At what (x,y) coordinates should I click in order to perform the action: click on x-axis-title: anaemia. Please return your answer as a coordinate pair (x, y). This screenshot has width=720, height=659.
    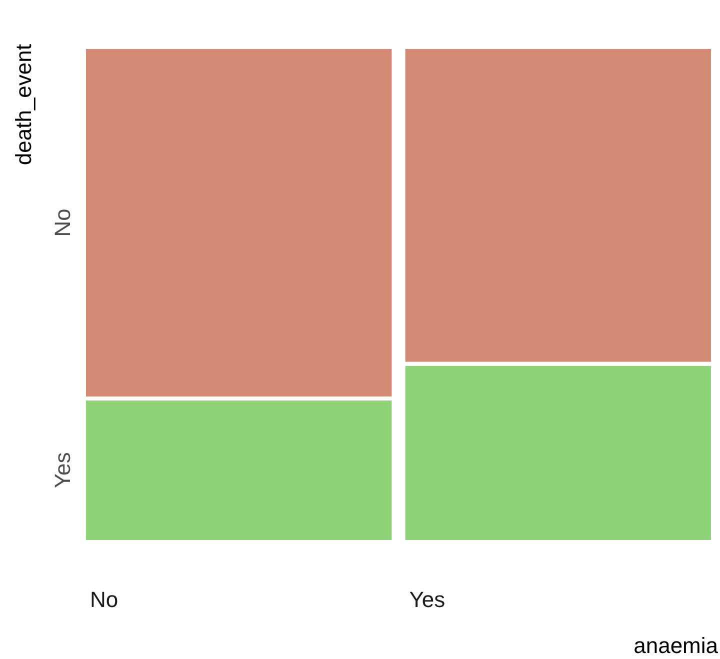
    Looking at the image, I should click on (676, 645).